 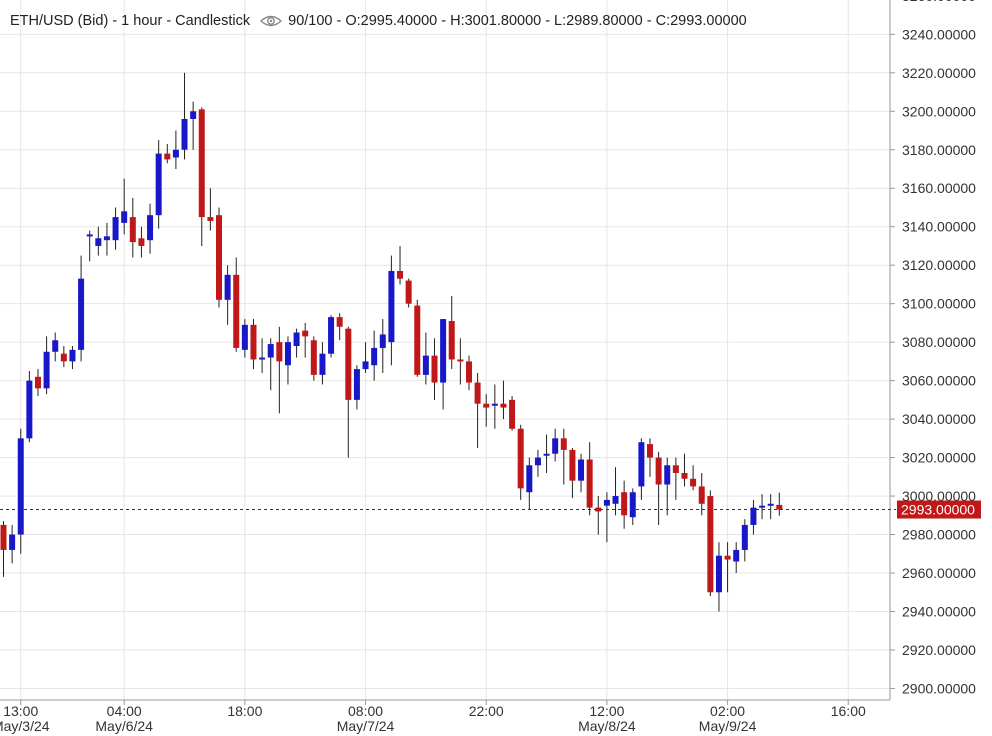 I want to click on time-tick-label: 04:00, so click(x=124, y=711).